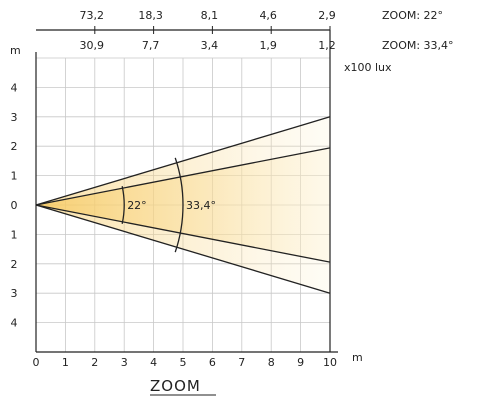 This screenshot has width=477, height=398. I want to click on x-unit-label: m, so click(357, 357).